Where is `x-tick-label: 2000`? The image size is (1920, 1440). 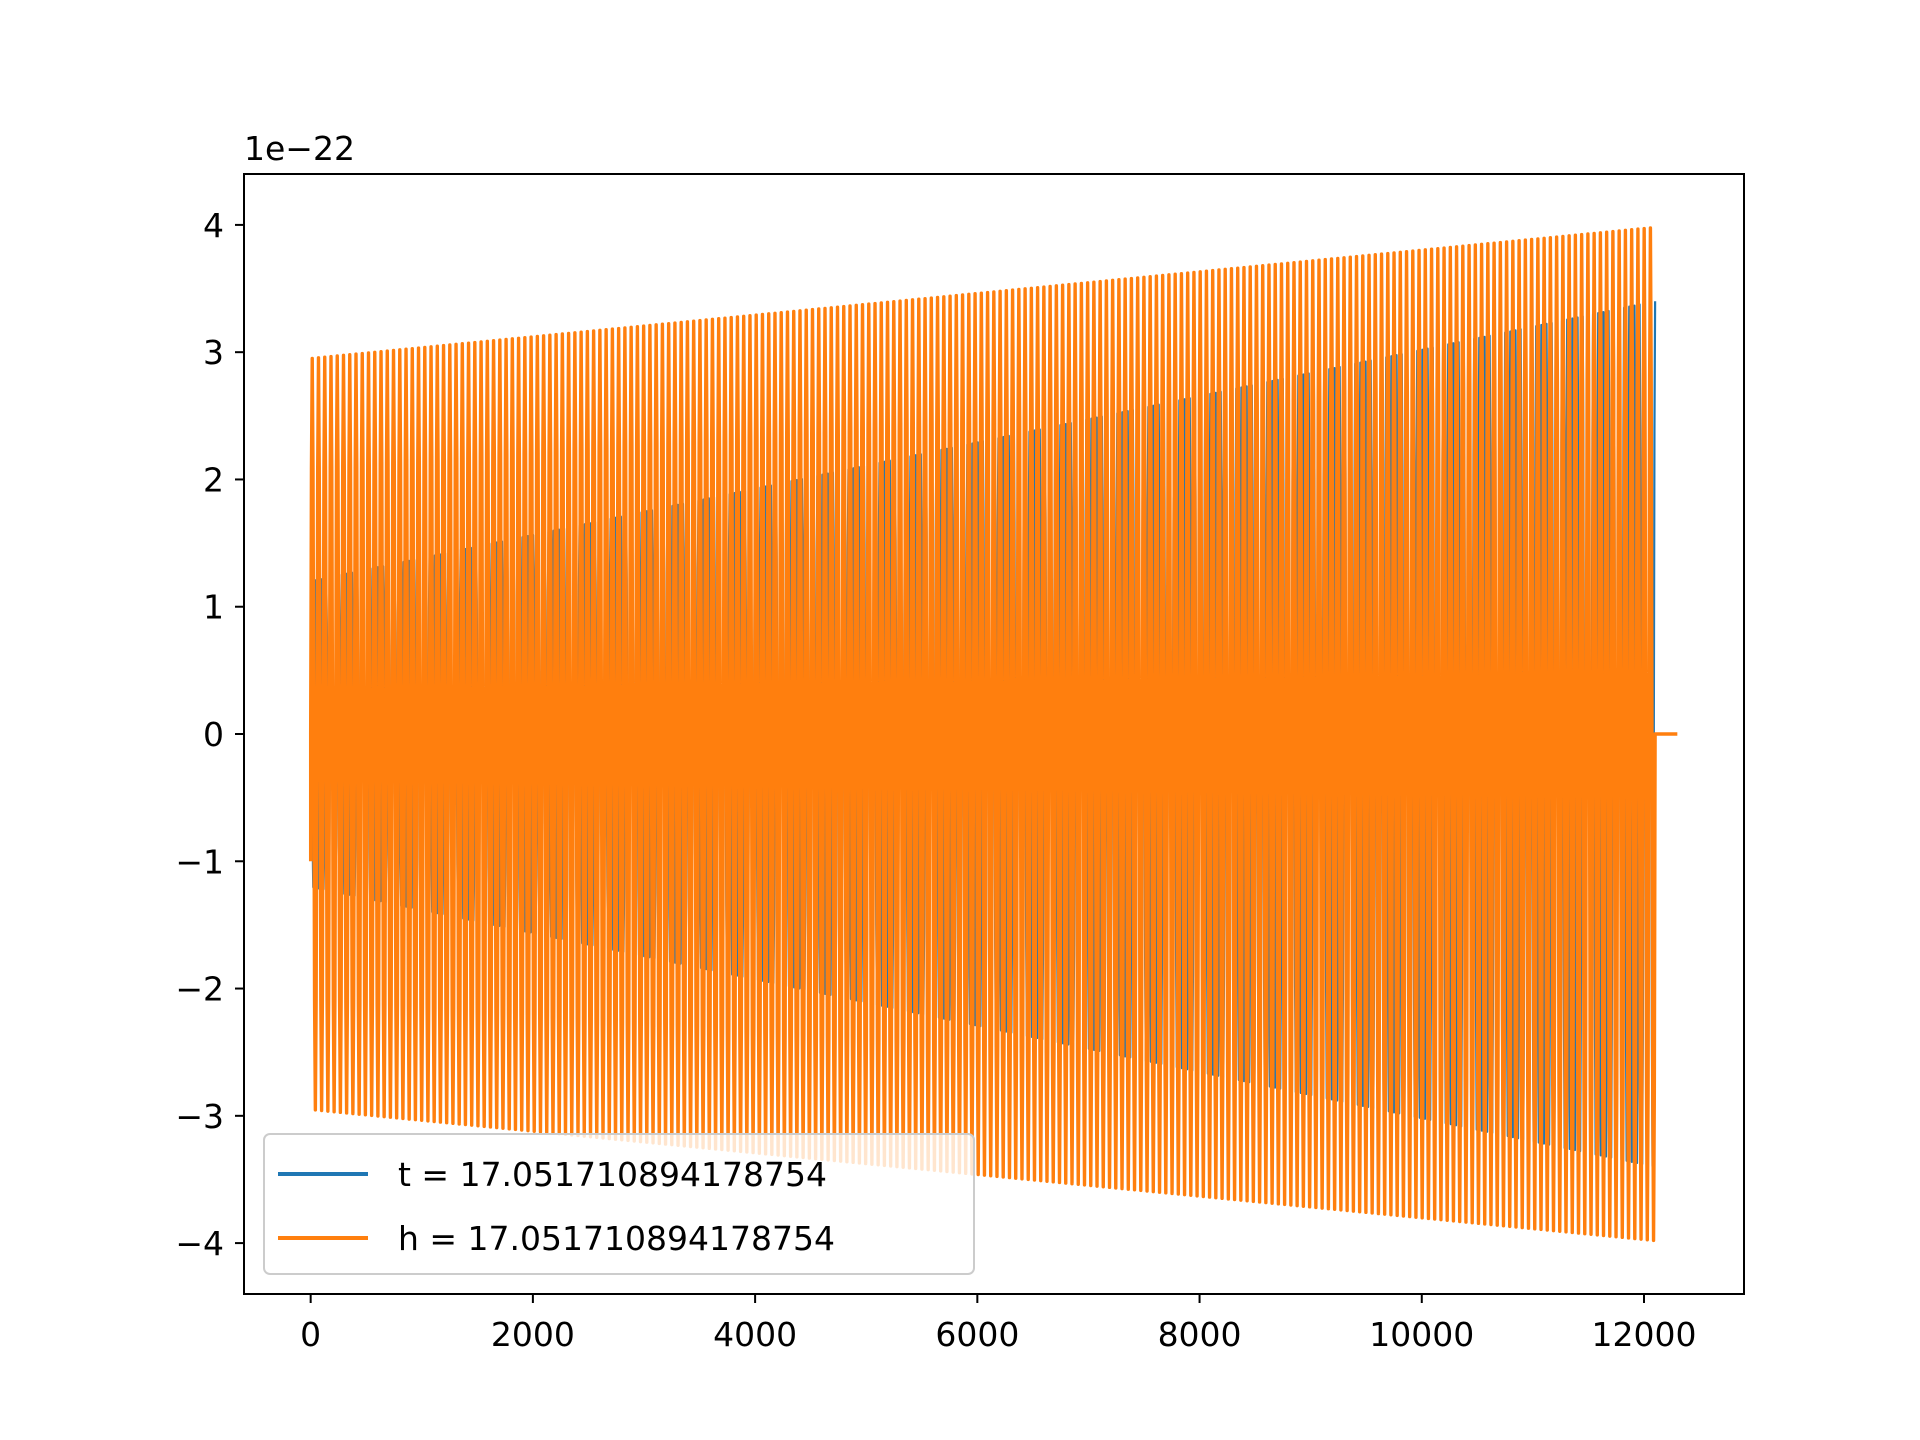
x-tick-label: 2000 is located at coordinates (533, 1334).